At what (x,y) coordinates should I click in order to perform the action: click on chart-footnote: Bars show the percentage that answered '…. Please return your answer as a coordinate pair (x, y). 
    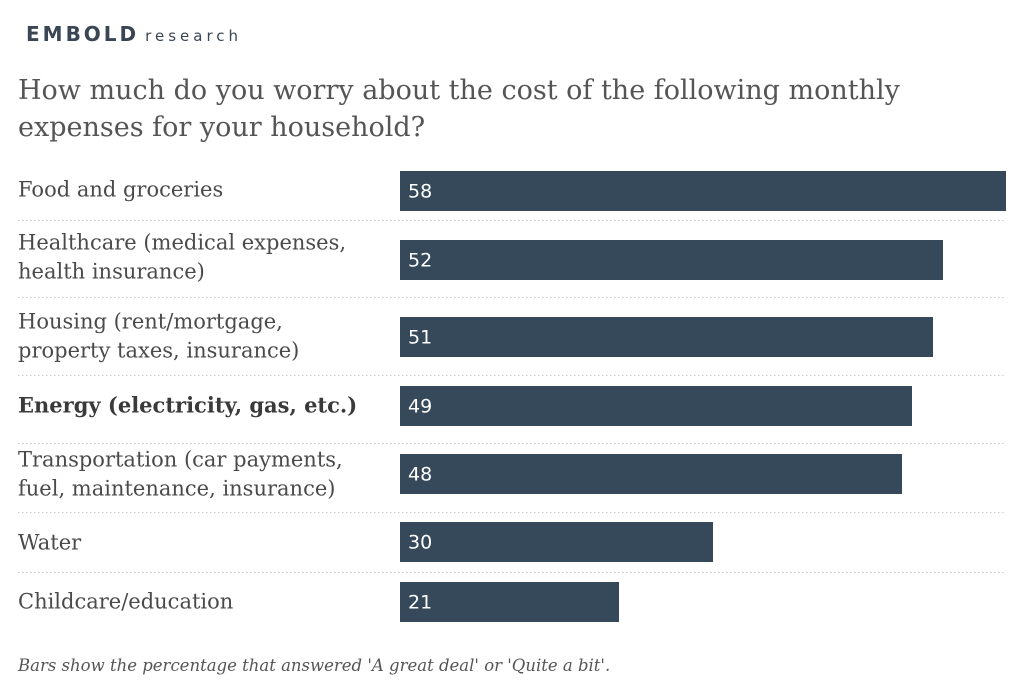
    Looking at the image, I should click on (314, 665).